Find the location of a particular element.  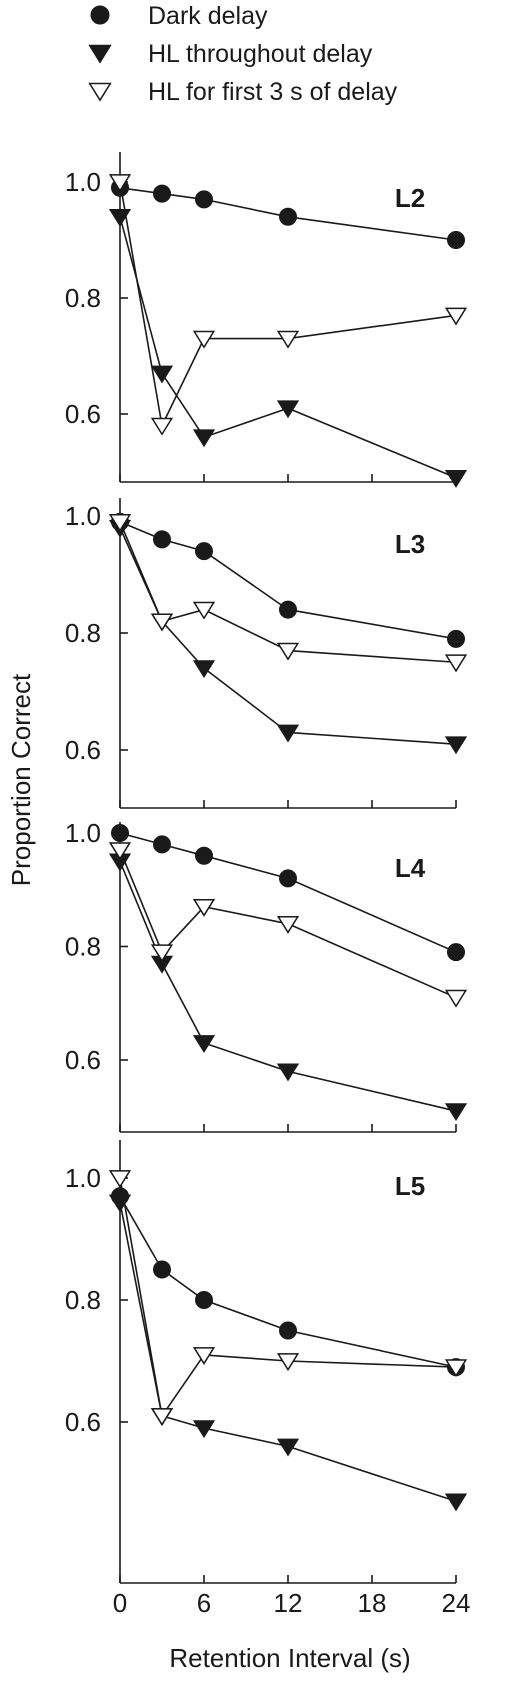

panel-label: L4 is located at coordinates (410, 868).